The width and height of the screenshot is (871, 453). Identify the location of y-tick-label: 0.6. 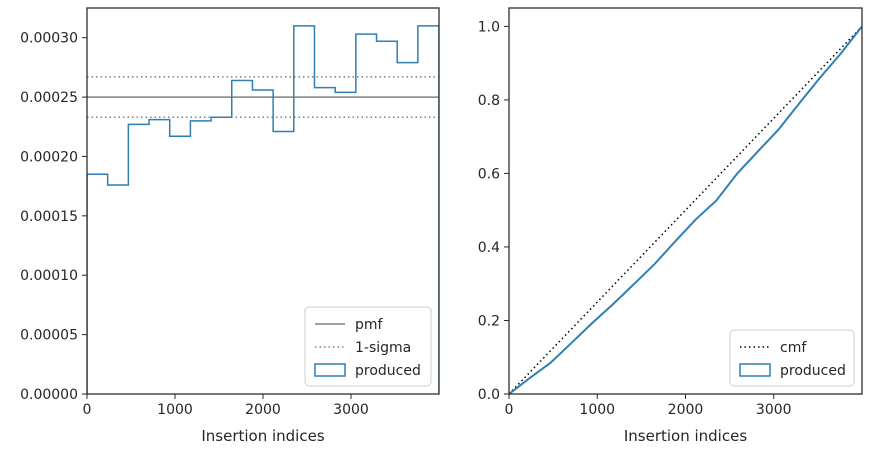
(489, 174).